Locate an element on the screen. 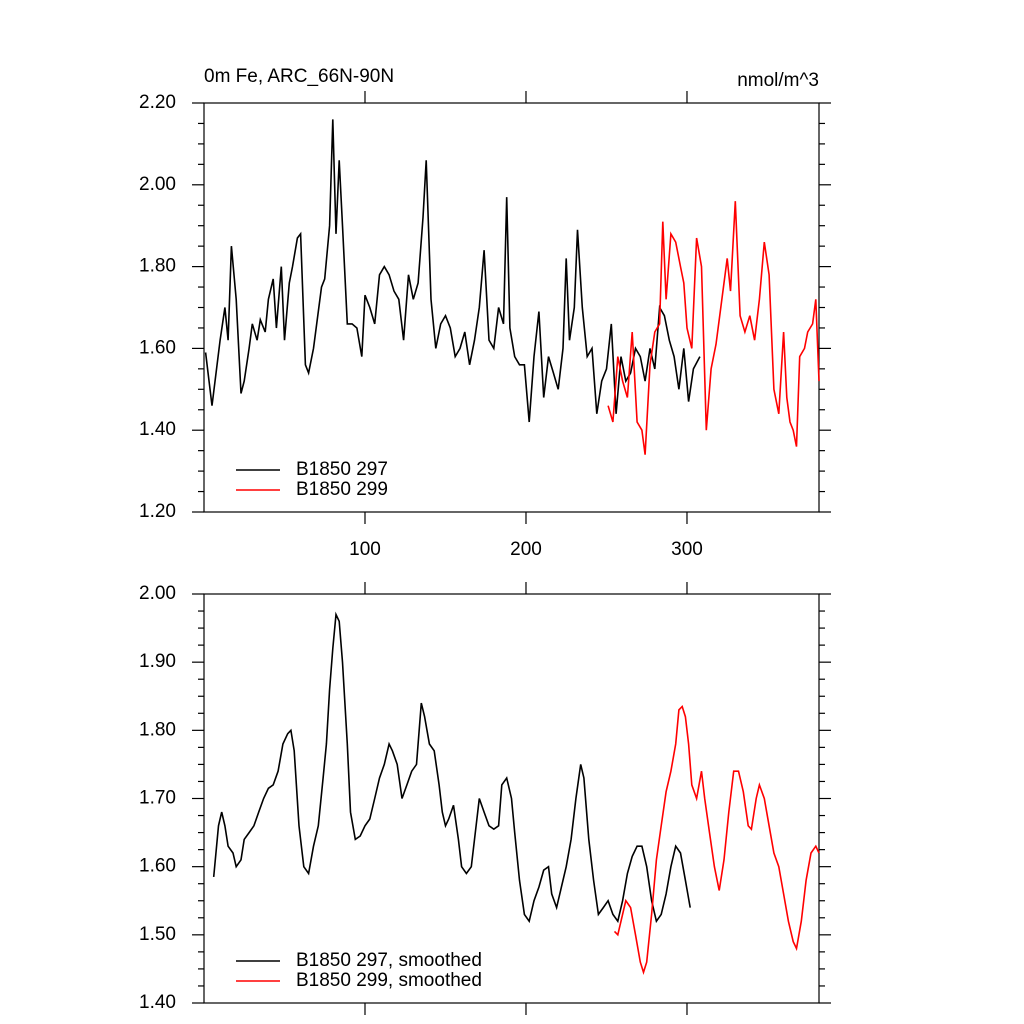 The height and width of the screenshot is (1024, 1024). x-tick-label: 200 is located at coordinates (526, 549).